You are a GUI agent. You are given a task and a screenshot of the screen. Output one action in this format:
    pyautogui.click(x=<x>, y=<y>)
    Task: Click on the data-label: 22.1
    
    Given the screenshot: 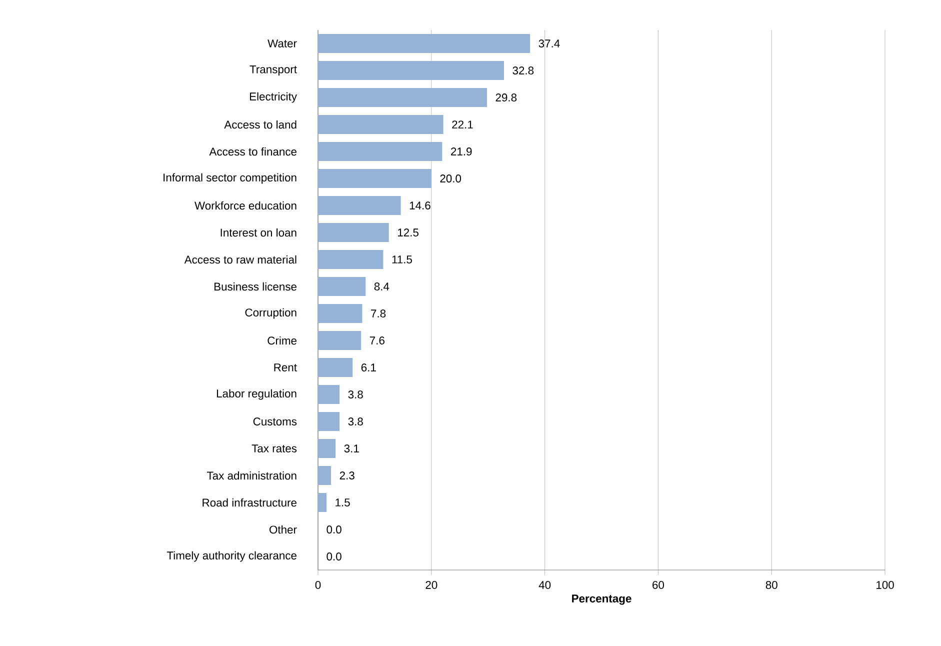 What is the action you would take?
    pyautogui.click(x=462, y=124)
    